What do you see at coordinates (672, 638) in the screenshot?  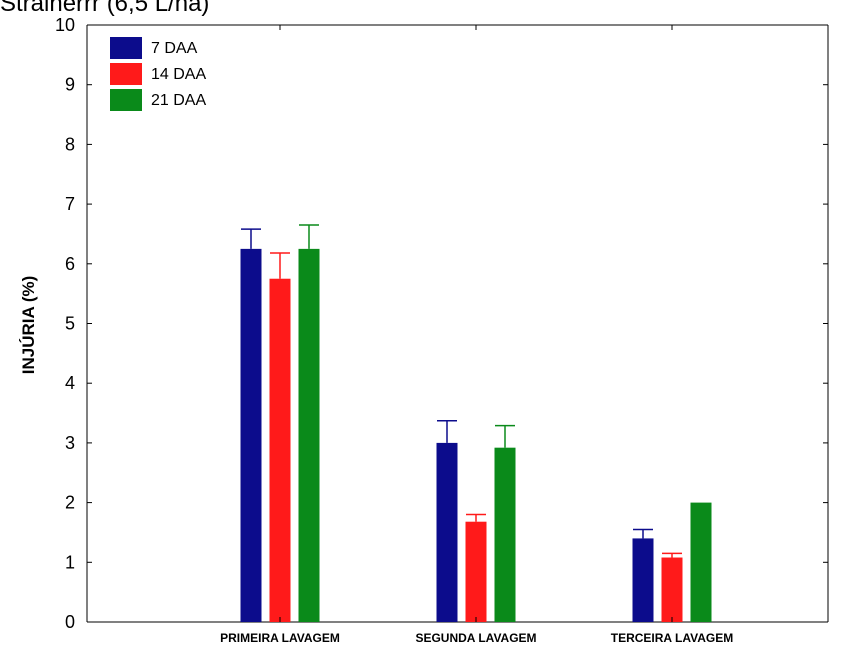 I see `x-tick-label: TERCEIRA LAVAGEM` at bounding box center [672, 638].